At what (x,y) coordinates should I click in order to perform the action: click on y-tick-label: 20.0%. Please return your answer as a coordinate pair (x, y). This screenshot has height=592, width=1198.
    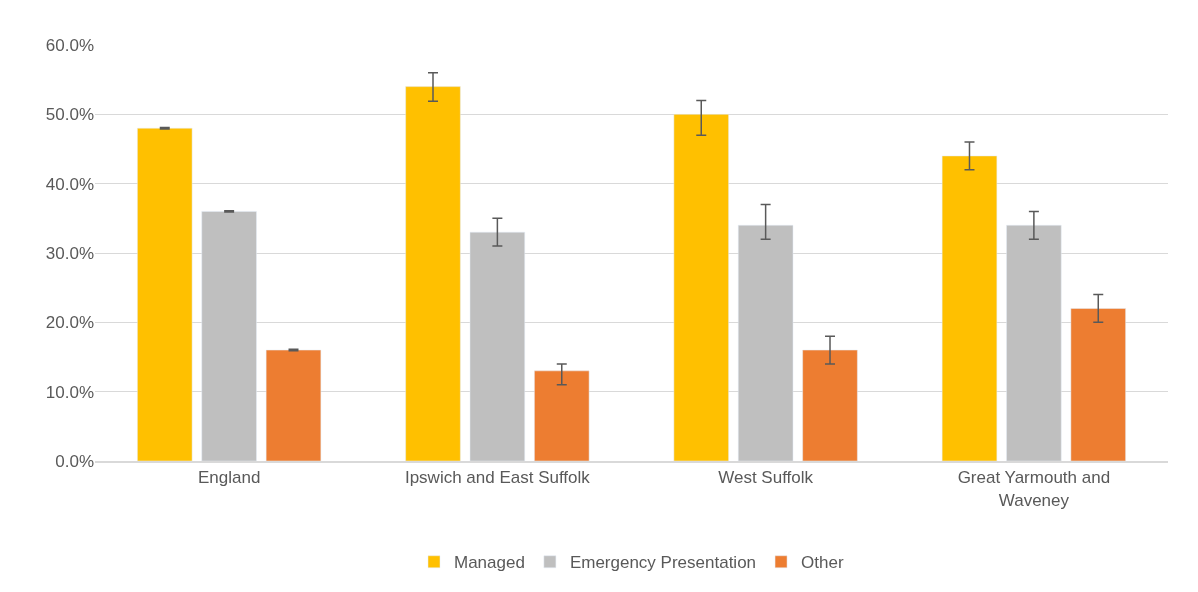
    Looking at the image, I should click on (69, 323).